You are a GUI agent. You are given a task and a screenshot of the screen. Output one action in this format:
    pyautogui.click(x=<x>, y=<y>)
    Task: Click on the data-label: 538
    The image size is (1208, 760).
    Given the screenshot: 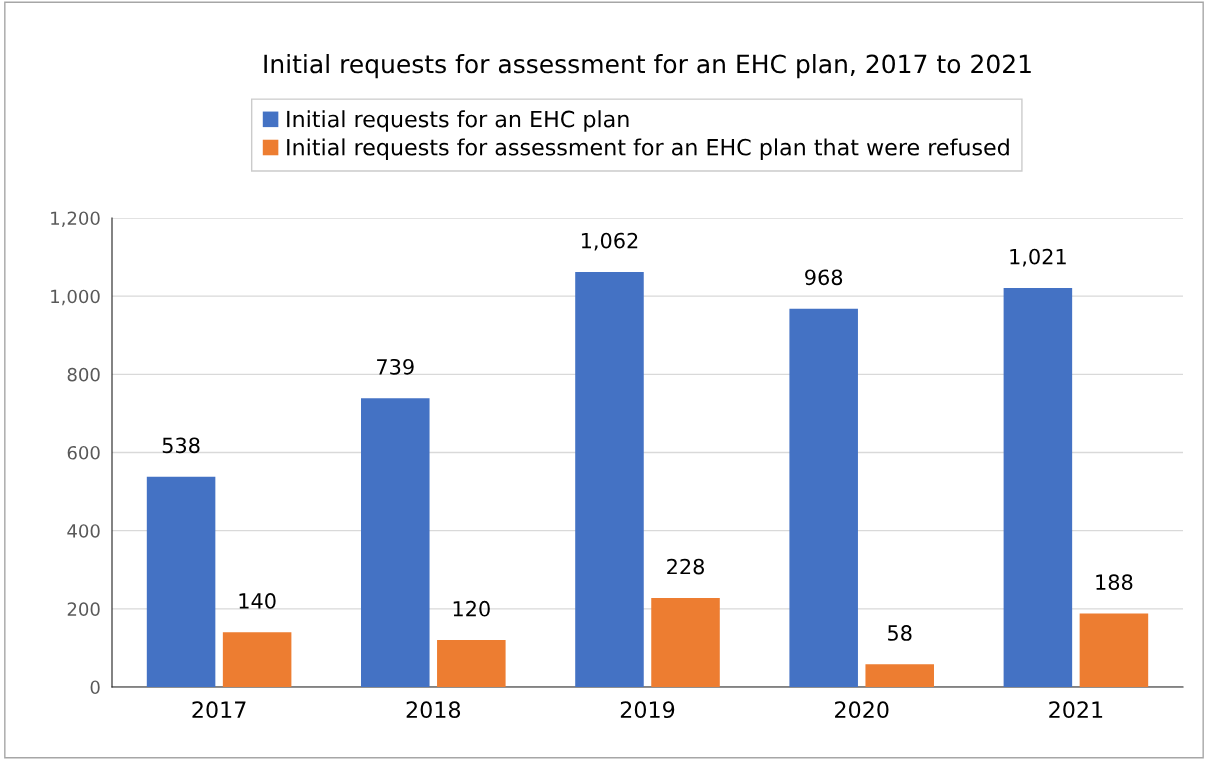 What is the action you would take?
    pyautogui.click(x=181, y=445)
    